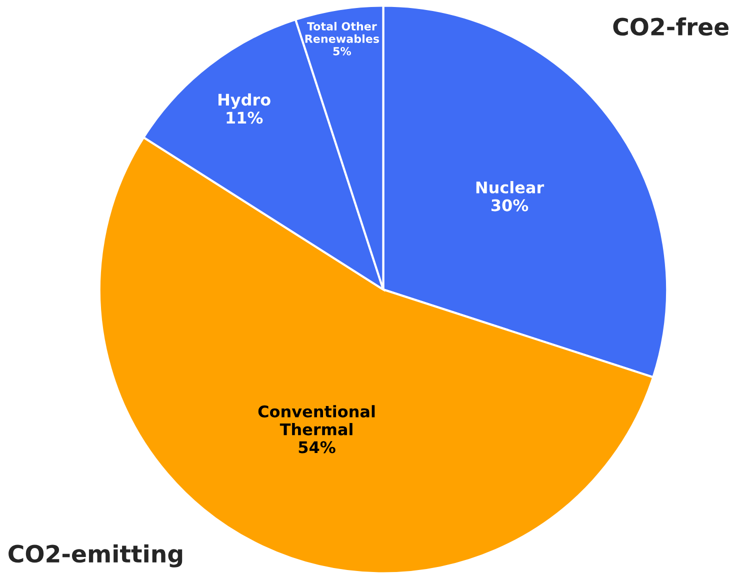 This screenshot has height=579, width=737. What do you see at coordinates (670, 26) in the screenshot?
I see `text: CO2-free` at bounding box center [670, 26].